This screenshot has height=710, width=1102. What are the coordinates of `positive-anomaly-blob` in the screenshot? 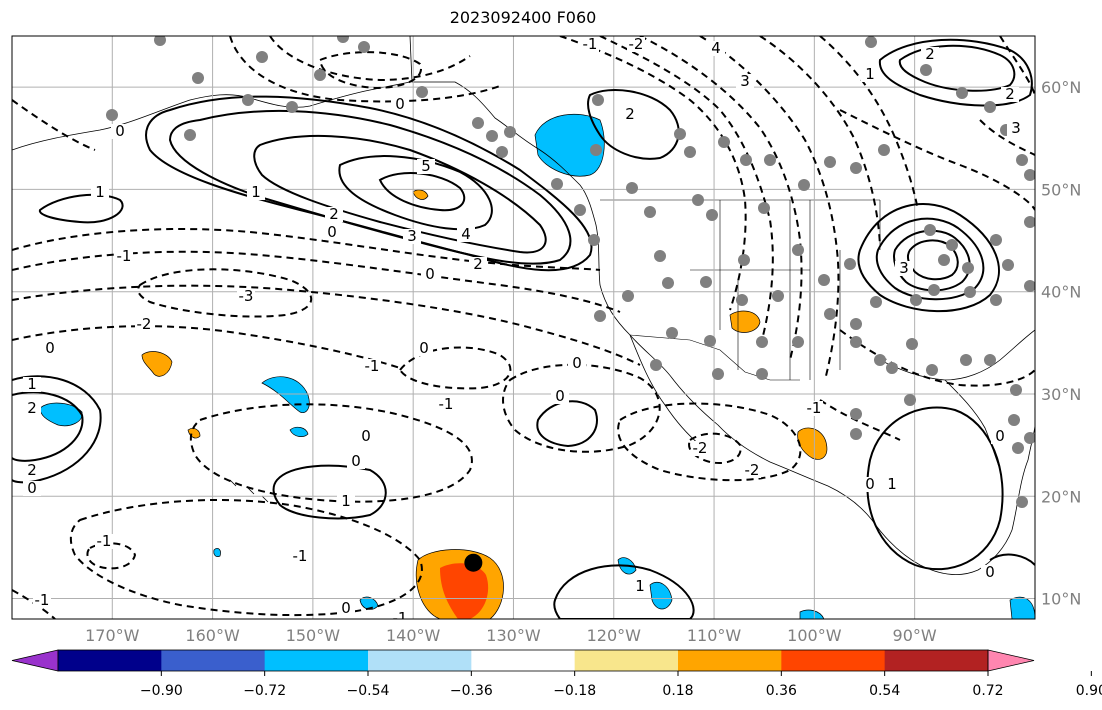 It's located at (420, 194).